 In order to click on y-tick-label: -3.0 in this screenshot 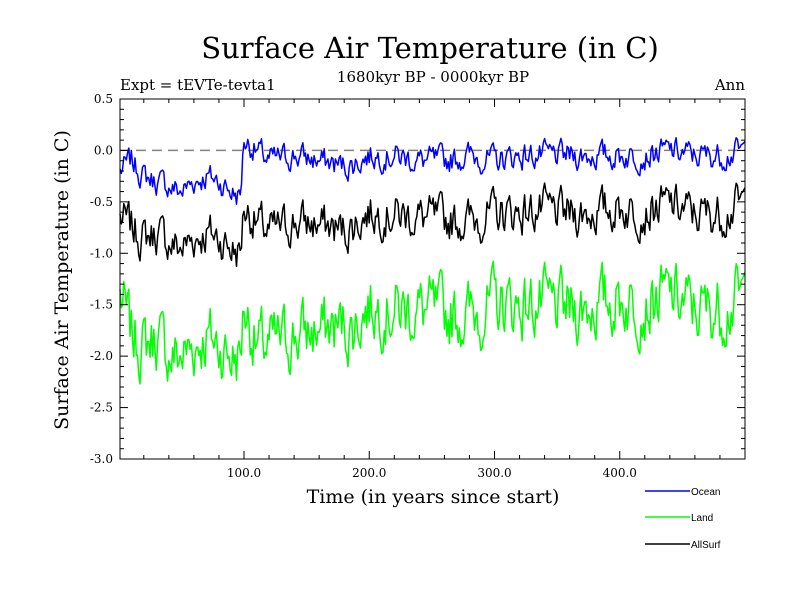, I will do `click(101, 459)`.